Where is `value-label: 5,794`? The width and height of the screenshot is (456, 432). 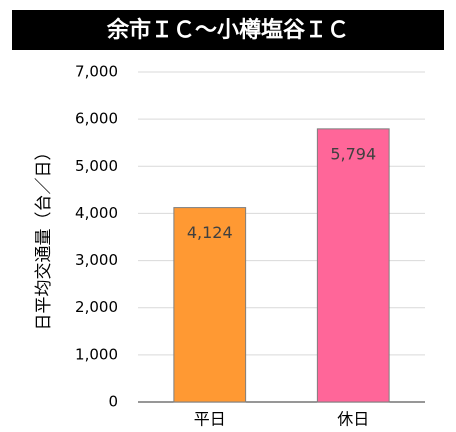
value-label: 5,794 is located at coordinates (353, 153).